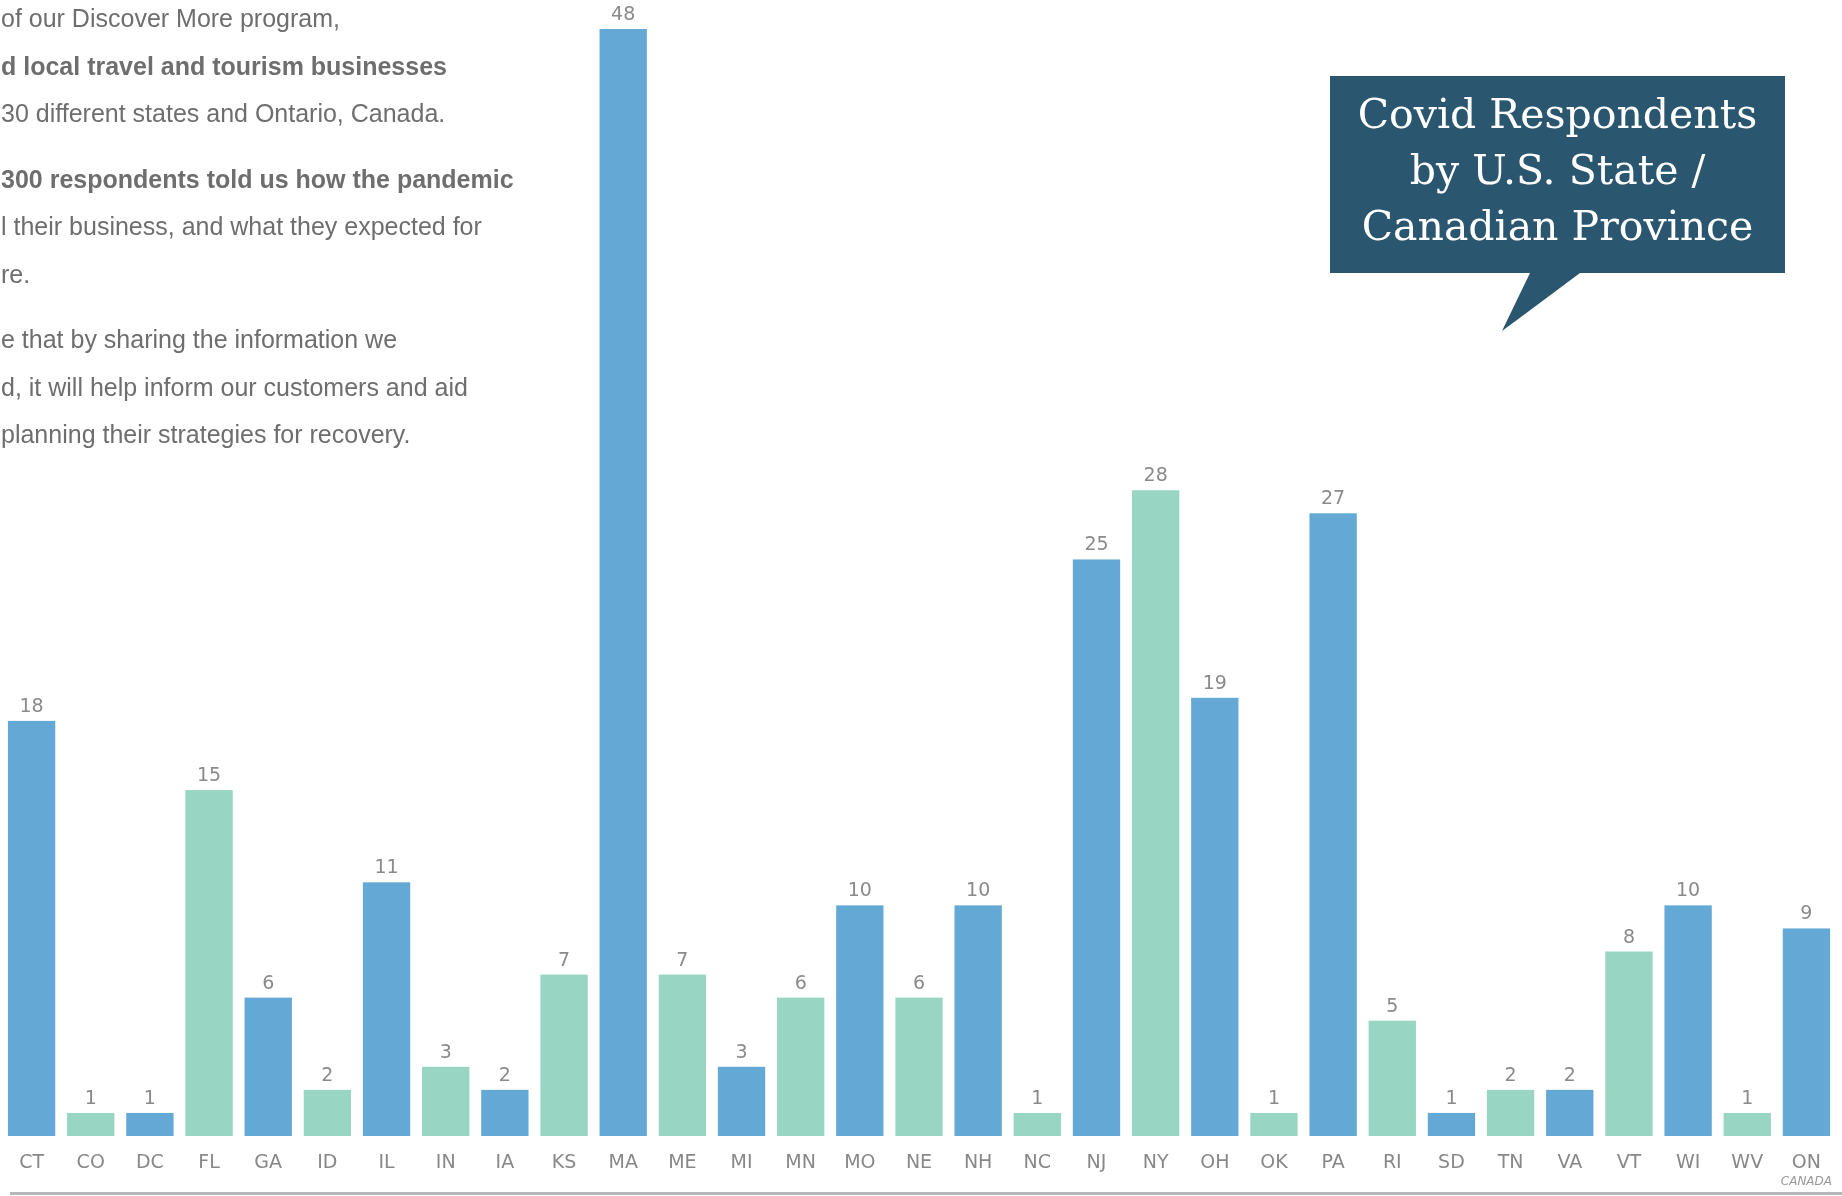 The height and width of the screenshot is (1196, 1842). I want to click on x-tick-label: PA, so click(1333, 1161).